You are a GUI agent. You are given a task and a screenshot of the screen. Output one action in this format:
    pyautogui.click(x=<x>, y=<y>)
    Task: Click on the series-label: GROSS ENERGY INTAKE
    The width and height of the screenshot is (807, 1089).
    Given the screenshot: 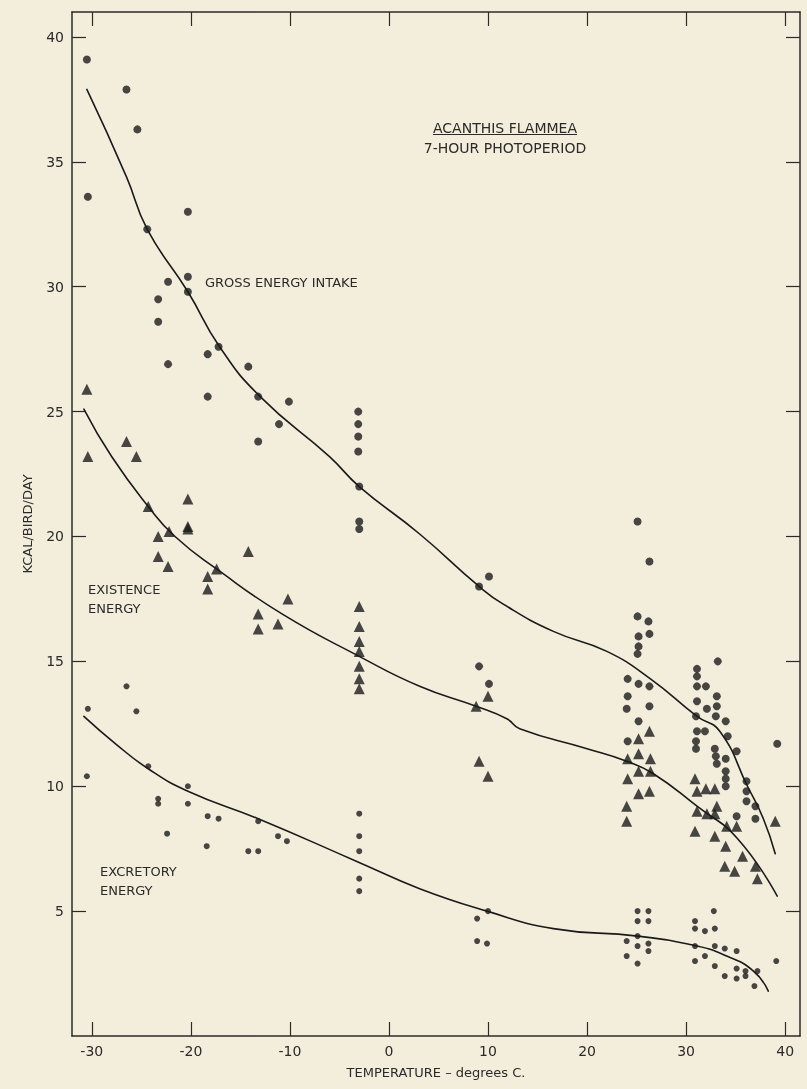 What is the action you would take?
    pyautogui.click(x=281, y=282)
    